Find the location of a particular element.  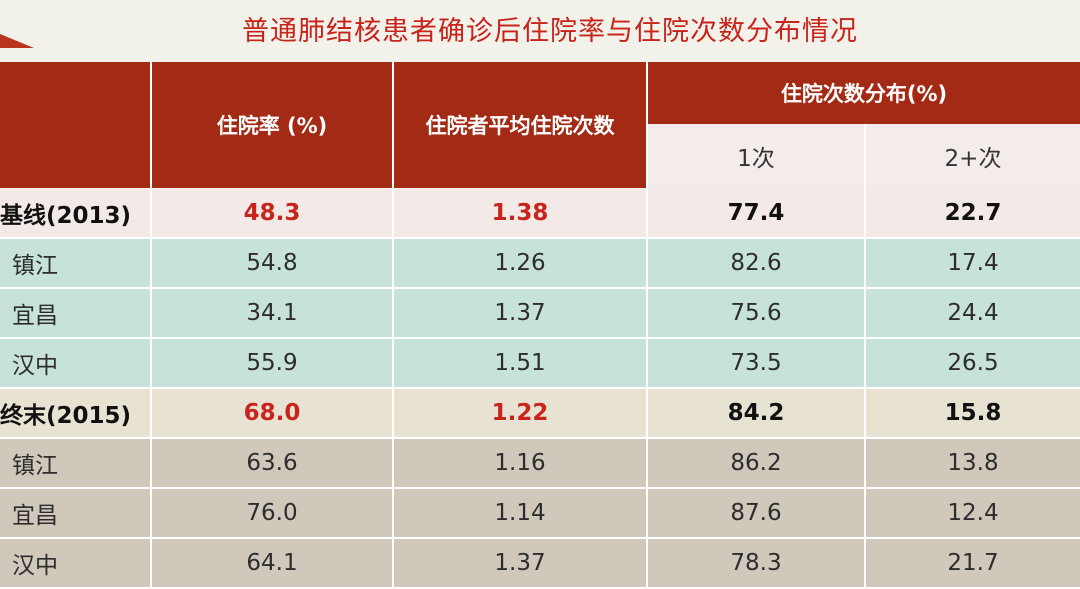

hosp-rate-cell: 76.0 is located at coordinates (273, 514).